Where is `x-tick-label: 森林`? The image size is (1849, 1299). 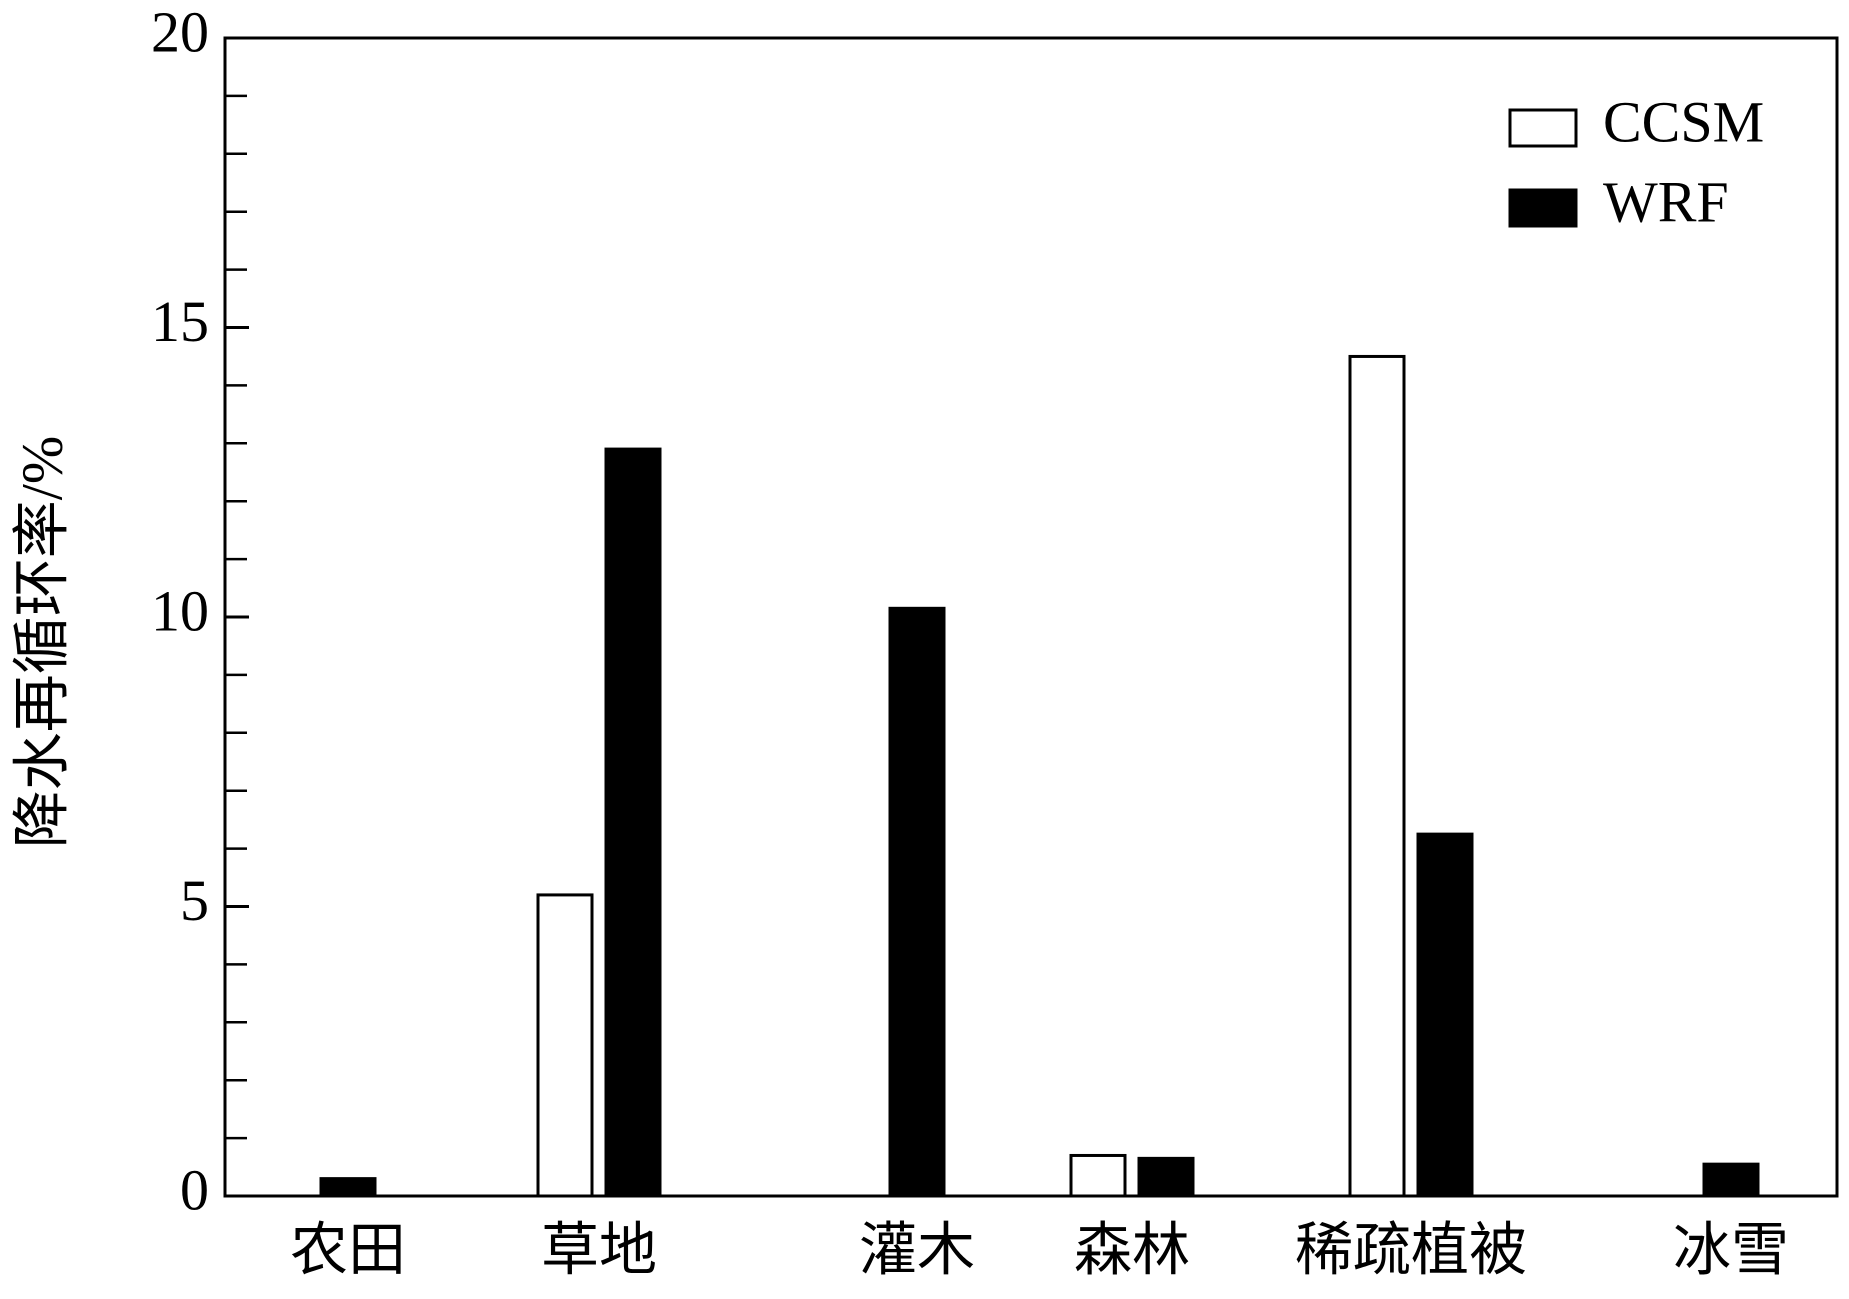 x-tick-label: 森林 is located at coordinates (1132, 1249).